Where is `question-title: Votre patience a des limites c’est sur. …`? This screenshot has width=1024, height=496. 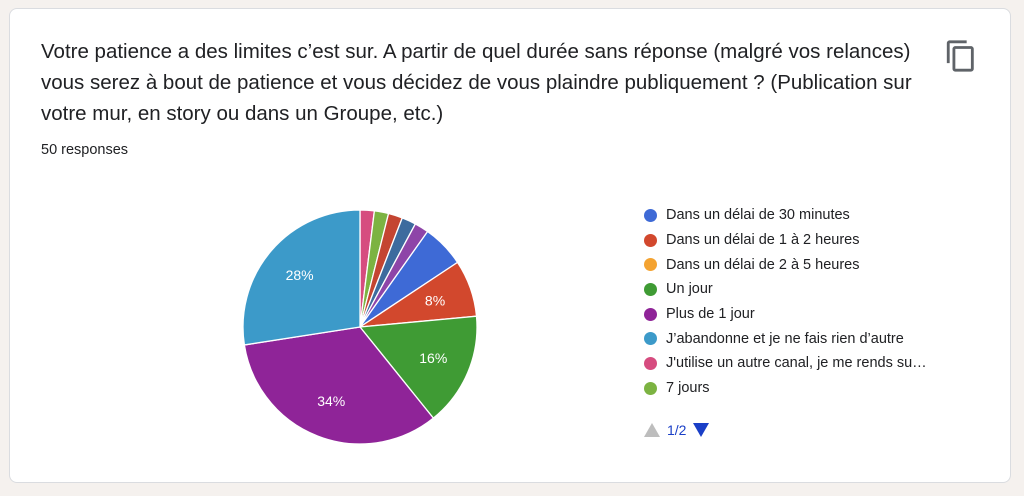
question-title: Votre patience a des limites c’est sur. … is located at coordinates (476, 82).